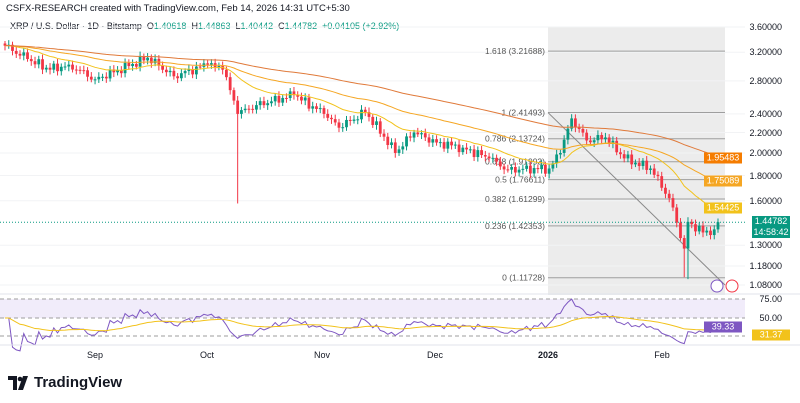 Image resolution: width=800 pixels, height=403 pixels. I want to click on fib-level-label: 0.382 (1.61299), so click(515, 199).